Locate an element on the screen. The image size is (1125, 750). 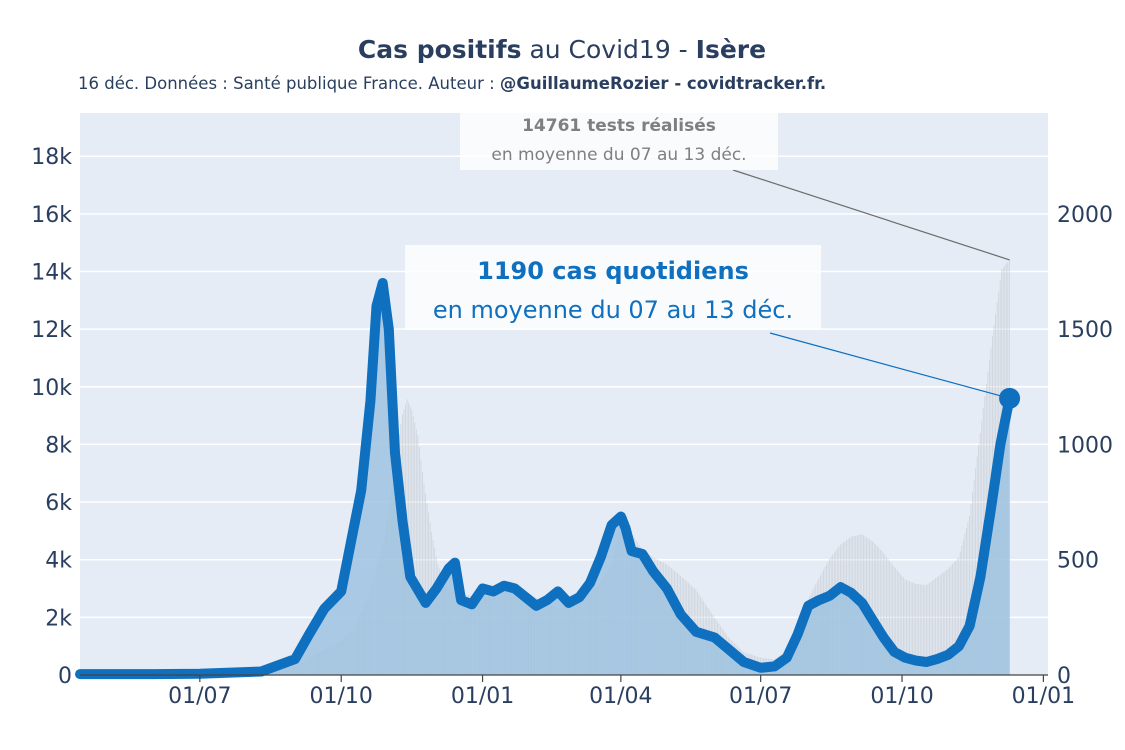
y-left-tick-label: 8k is located at coordinates (58, 445).